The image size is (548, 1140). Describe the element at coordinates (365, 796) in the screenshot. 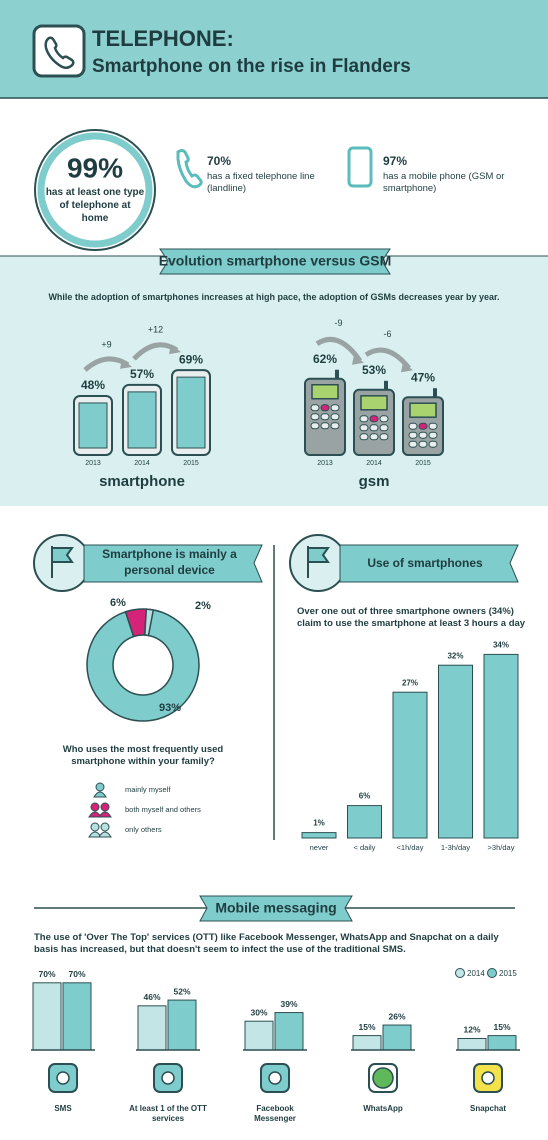

I see `value-label: 6%` at that location.